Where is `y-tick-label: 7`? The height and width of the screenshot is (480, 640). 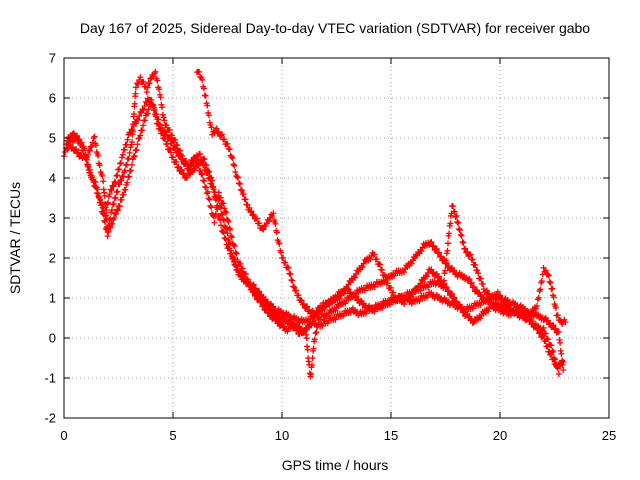
y-tick-label: 7 is located at coordinates (52, 58).